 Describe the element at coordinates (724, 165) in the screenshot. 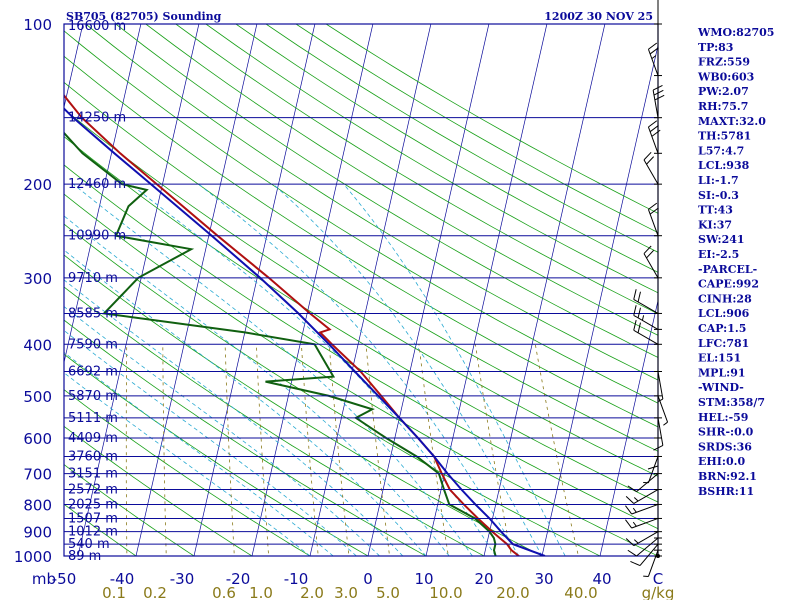

I see `index-line: LCL:938` at that location.